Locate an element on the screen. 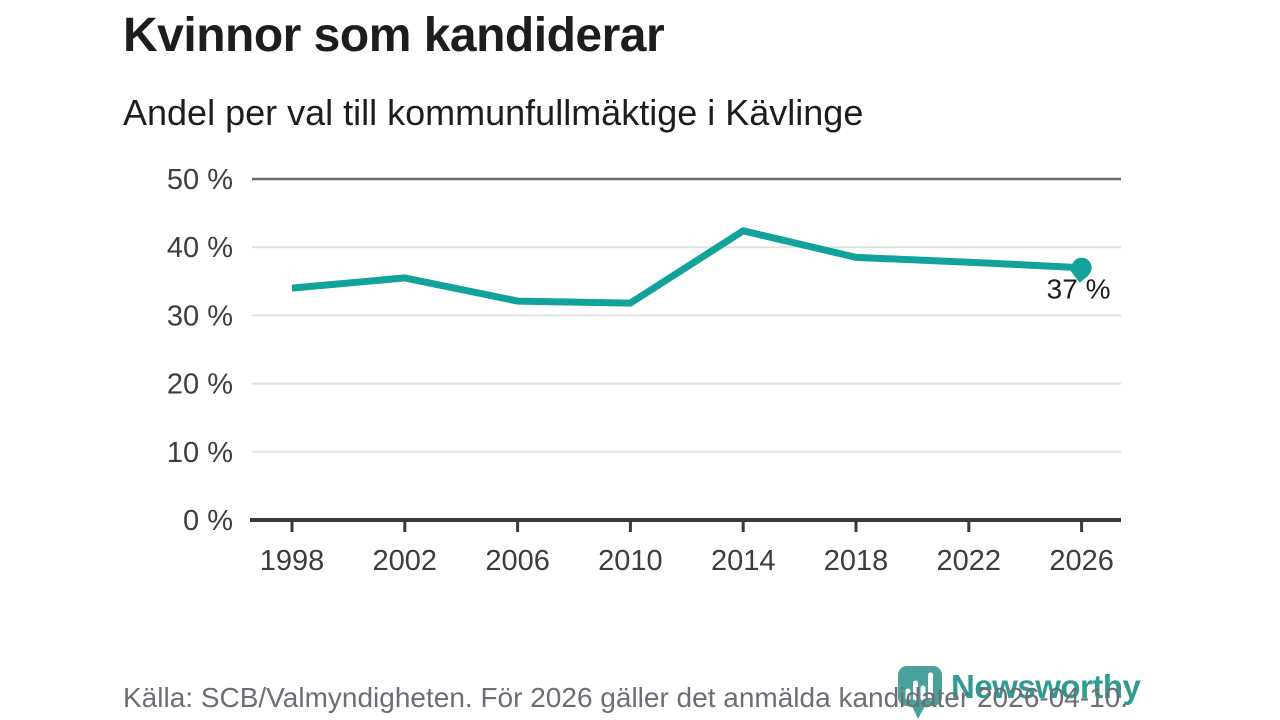 Image resolution: width=1280 pixels, height=720 pixels. end-value-label: 37 % is located at coordinates (1079, 289).